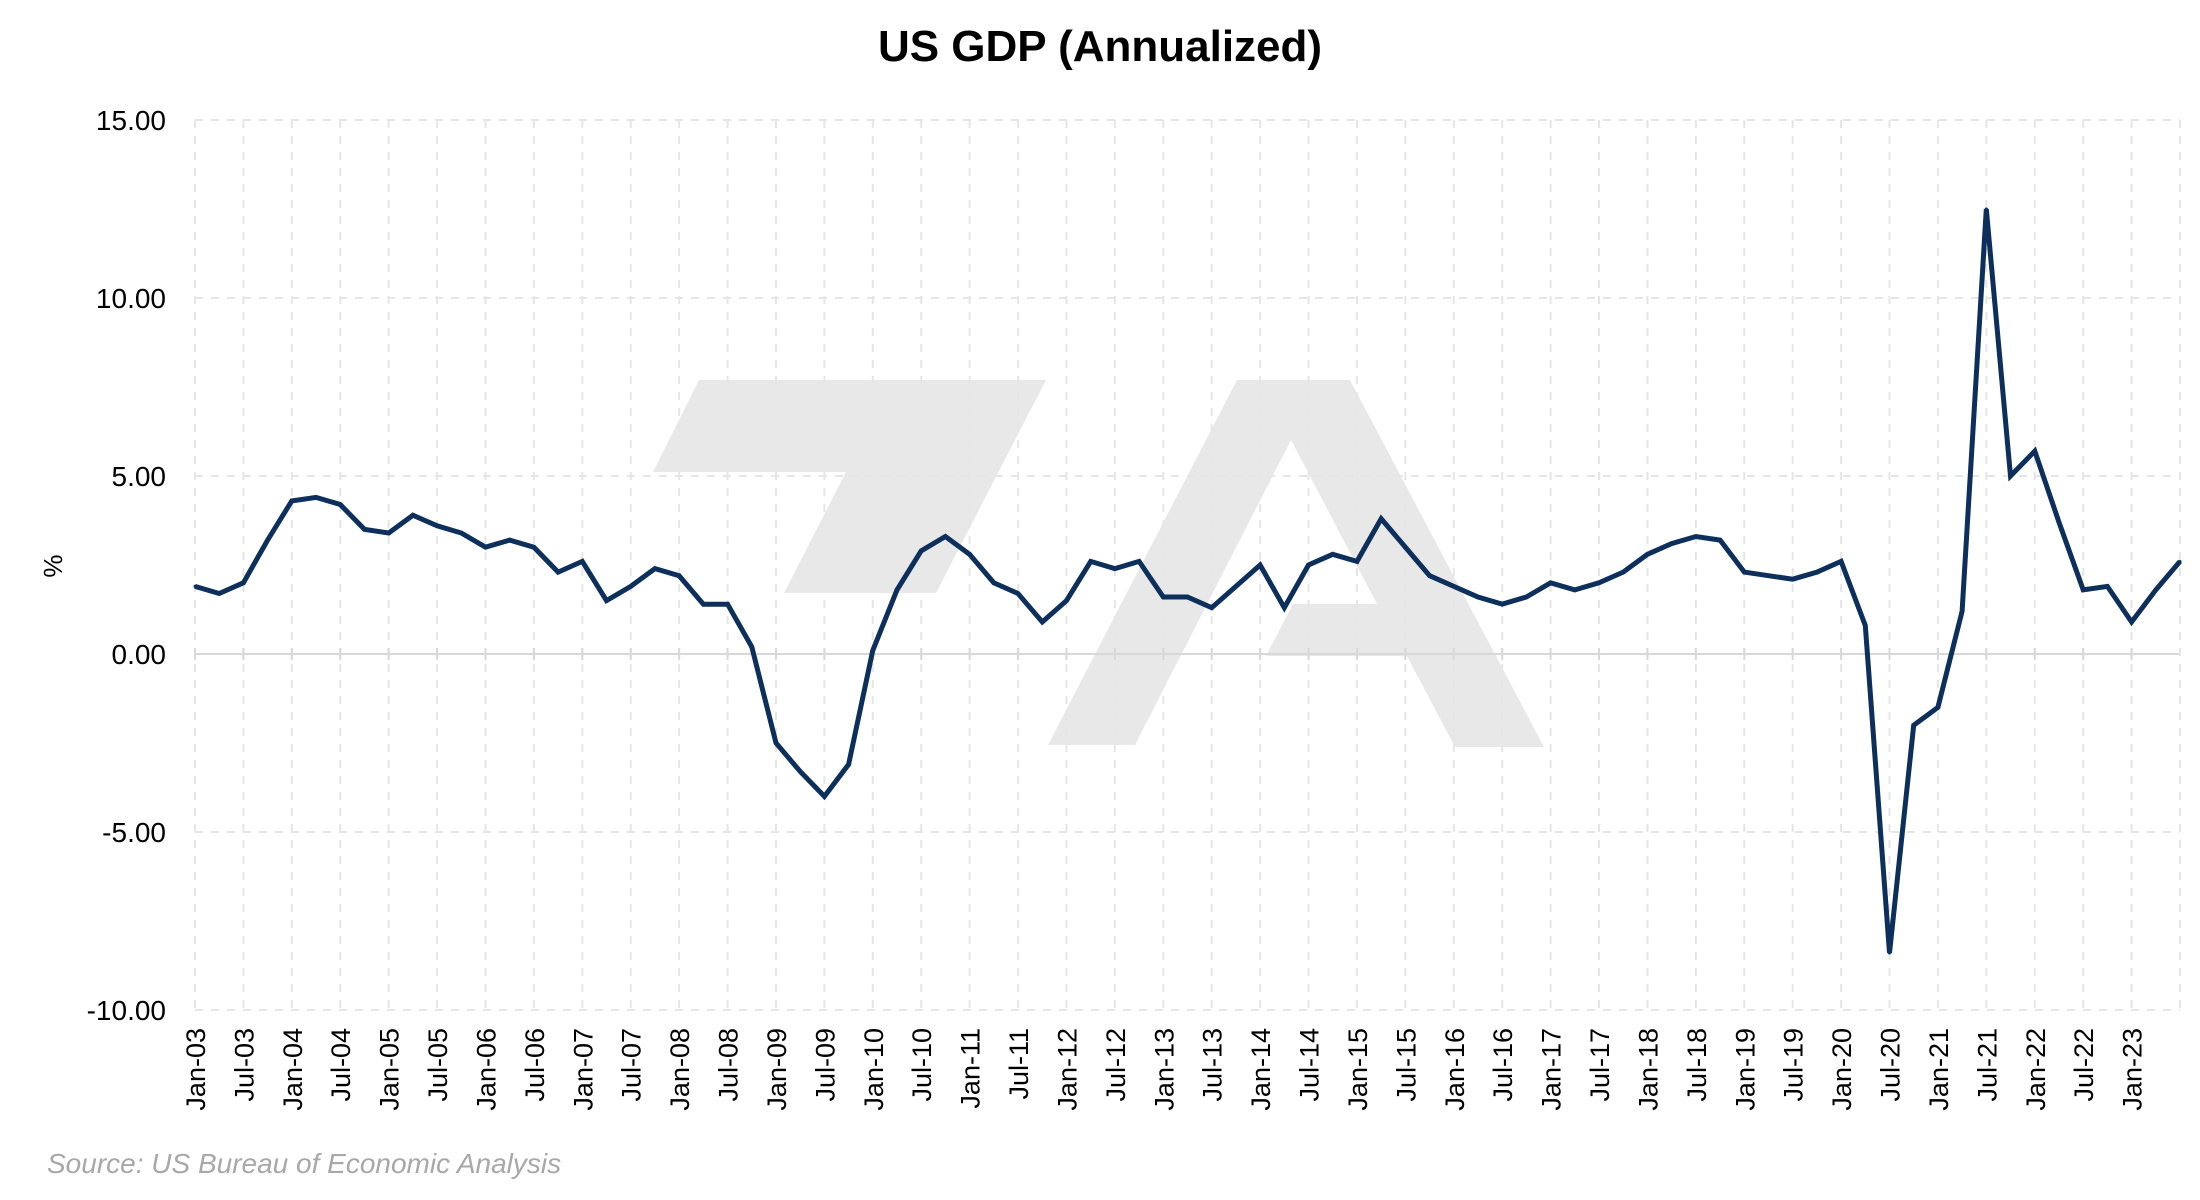 The width and height of the screenshot is (2200, 1200). I want to click on watermark-seven-shape, so click(849, 486).